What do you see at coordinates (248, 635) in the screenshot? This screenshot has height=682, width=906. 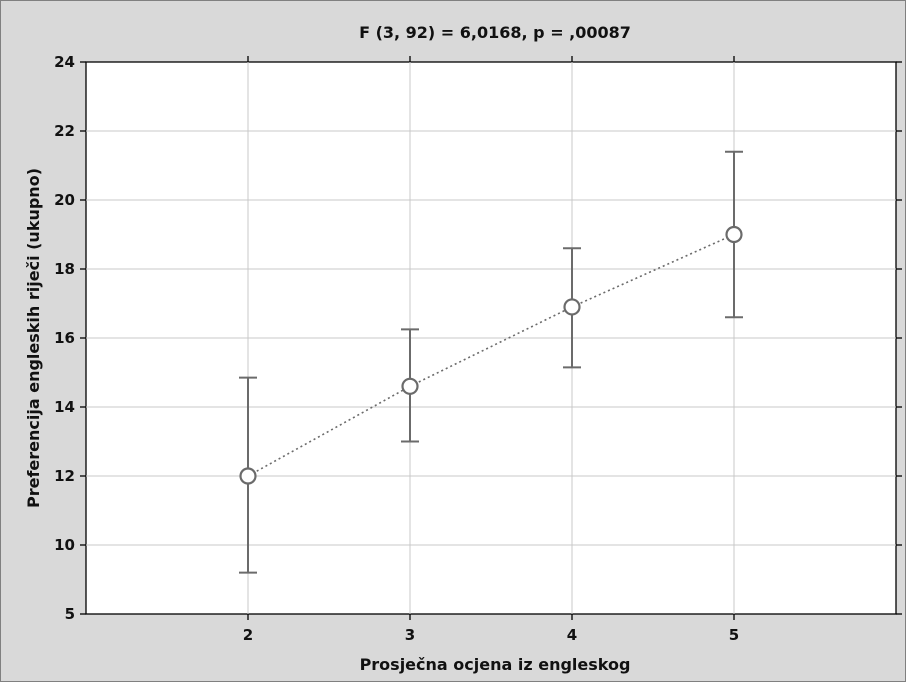 I see `x-tick-label: 2` at bounding box center [248, 635].